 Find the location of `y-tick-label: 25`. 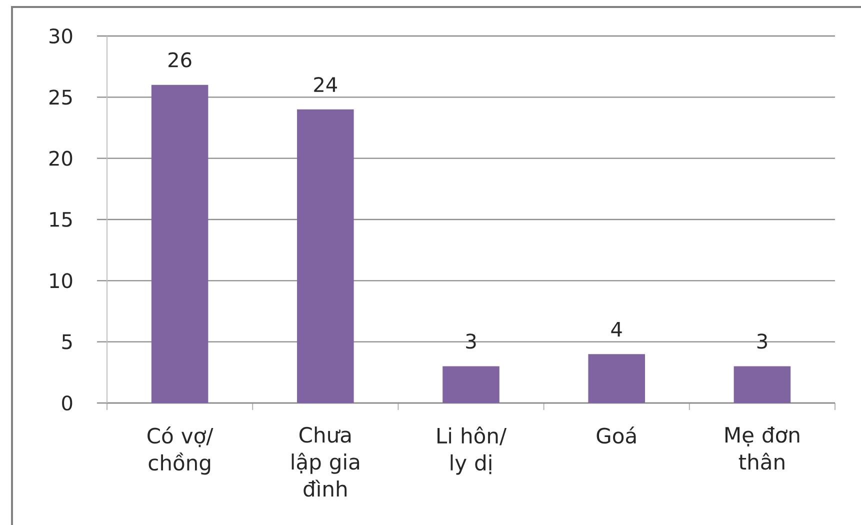

y-tick-label: 25 is located at coordinates (60, 97).